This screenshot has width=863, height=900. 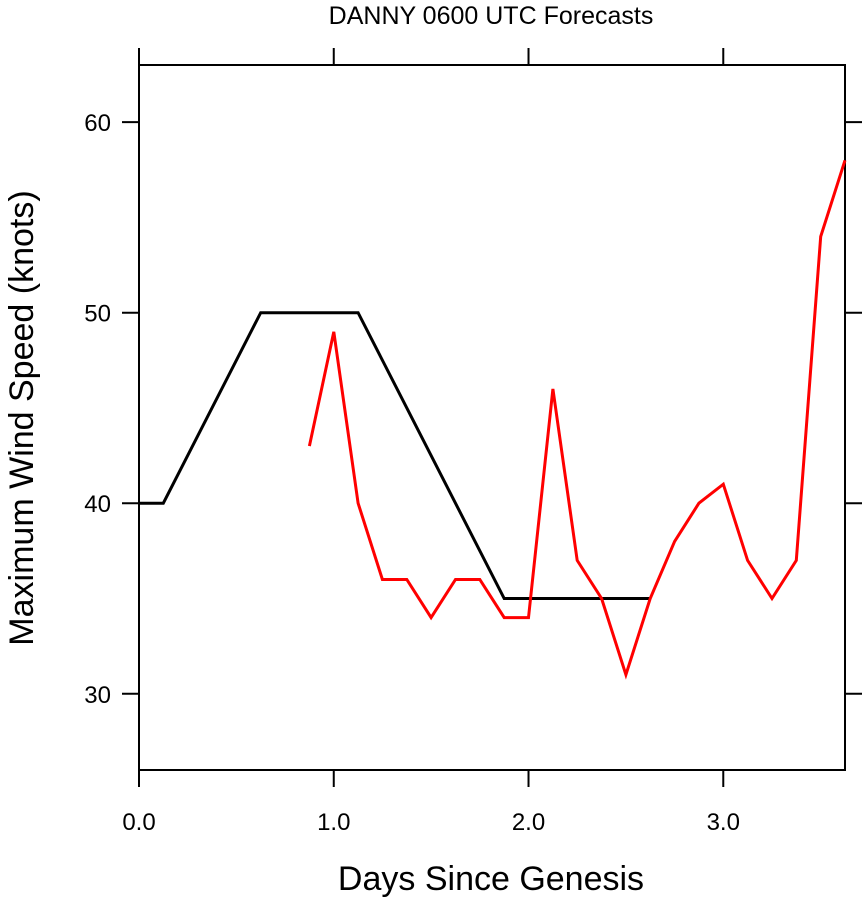 What do you see at coordinates (97, 123) in the screenshot?
I see `y-tick-label: 60` at bounding box center [97, 123].